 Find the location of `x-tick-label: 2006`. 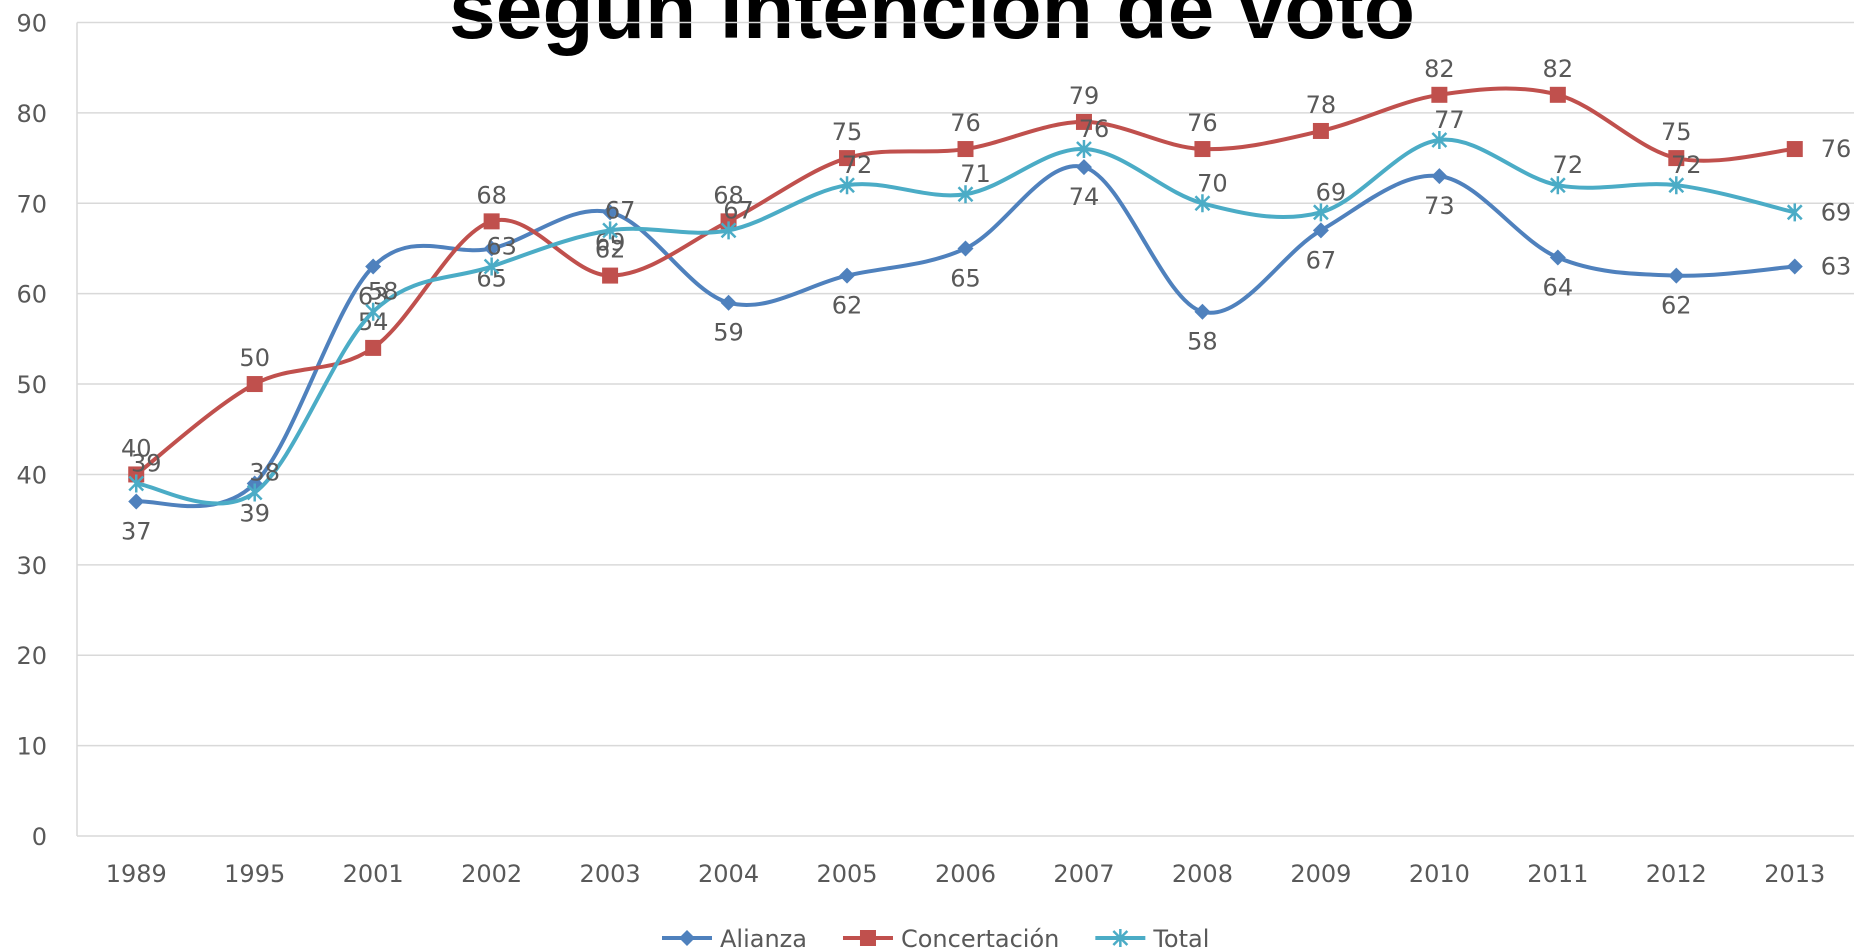

x-tick-label: 2006 is located at coordinates (965, 874).